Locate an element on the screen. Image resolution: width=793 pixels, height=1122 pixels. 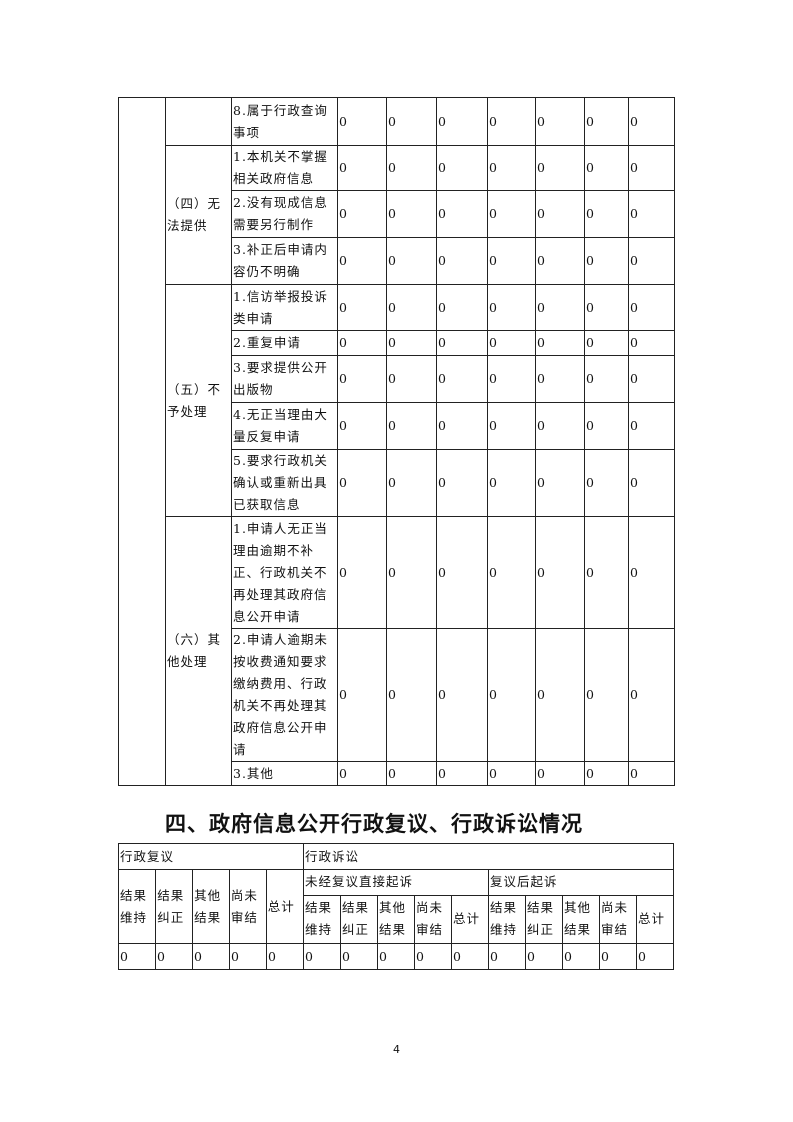
review-subheader: 结果维持 结果纠正 其他结果 尚未审结 总计 is located at coordinates (211, 906).